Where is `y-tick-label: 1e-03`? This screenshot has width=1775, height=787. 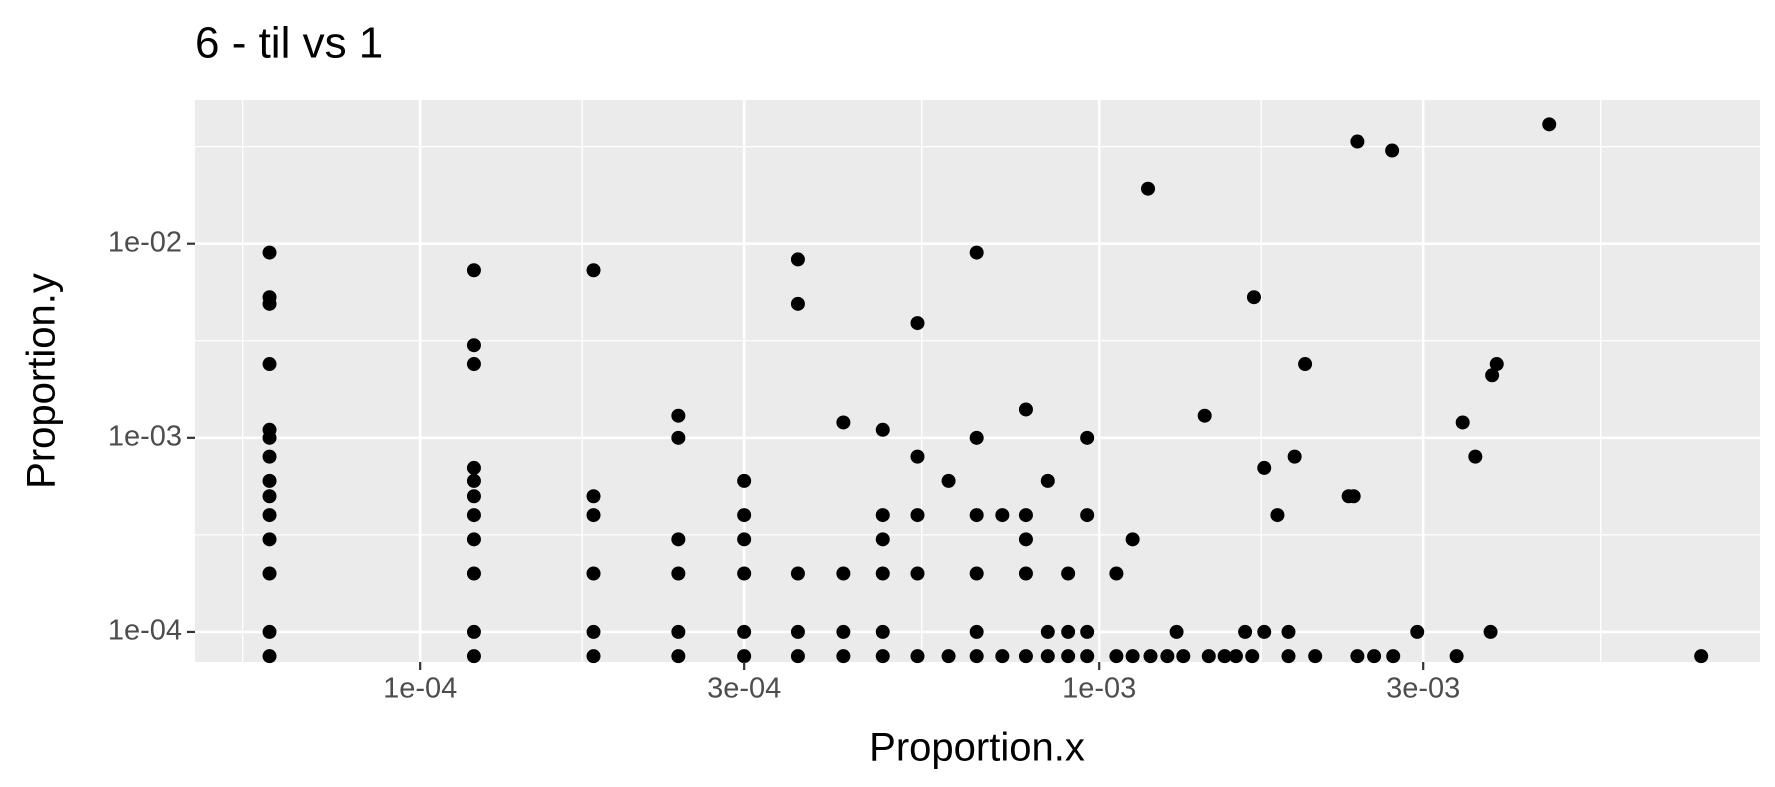 y-tick-label: 1e-03 is located at coordinates (145, 436).